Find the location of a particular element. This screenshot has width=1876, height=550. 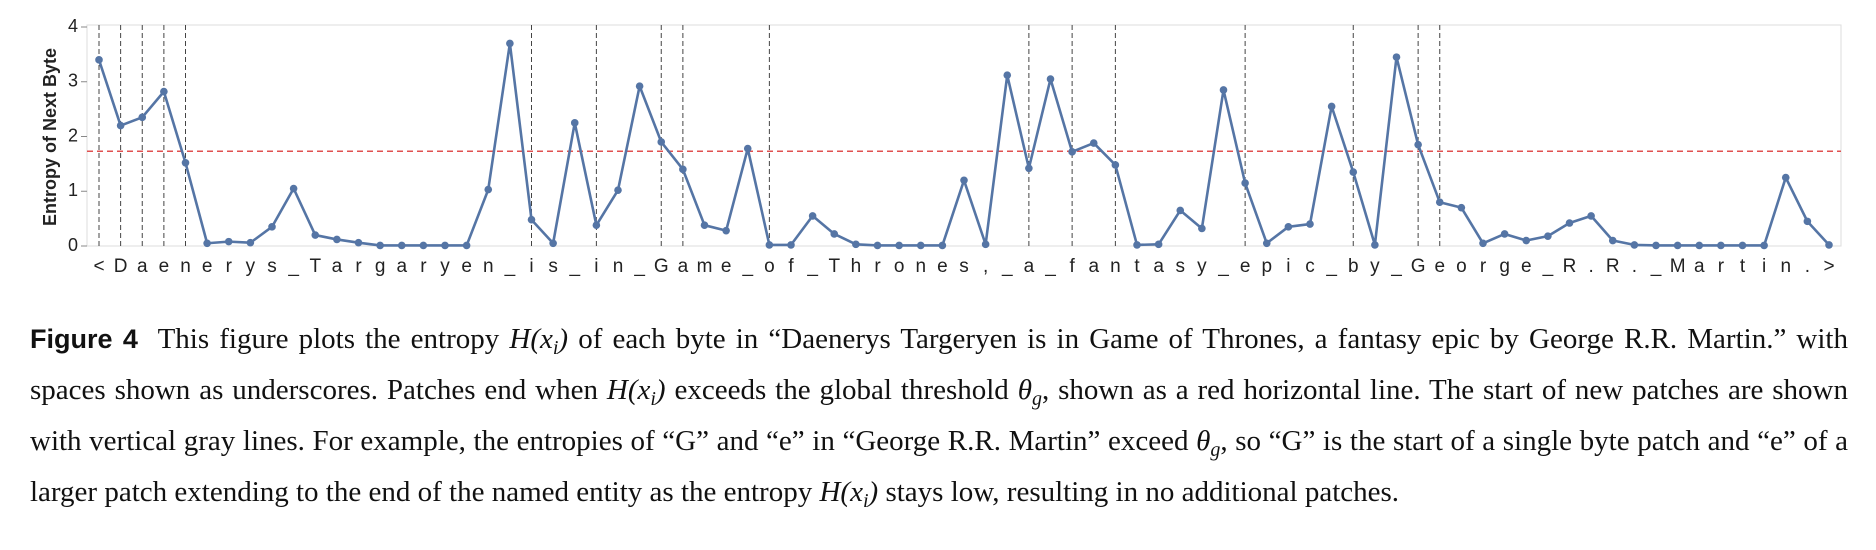

x-tick-label: . is located at coordinates (1634, 266).